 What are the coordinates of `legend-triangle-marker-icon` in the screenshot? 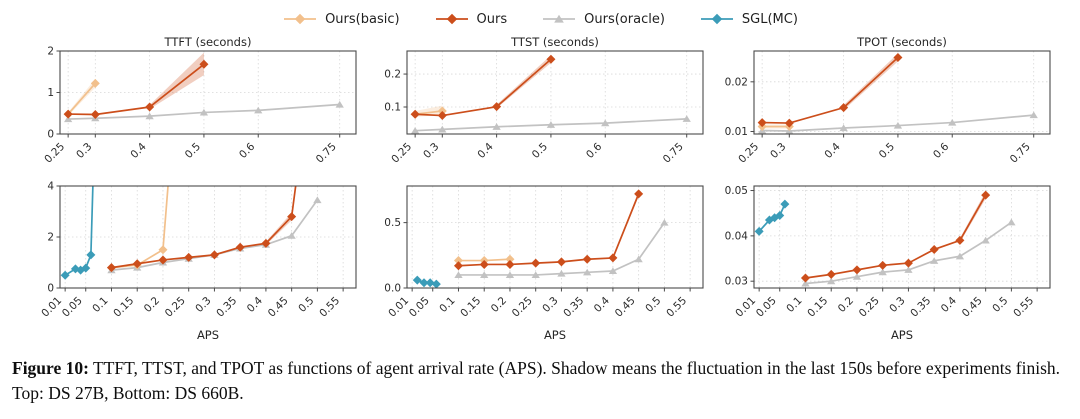 It's located at (559, 18).